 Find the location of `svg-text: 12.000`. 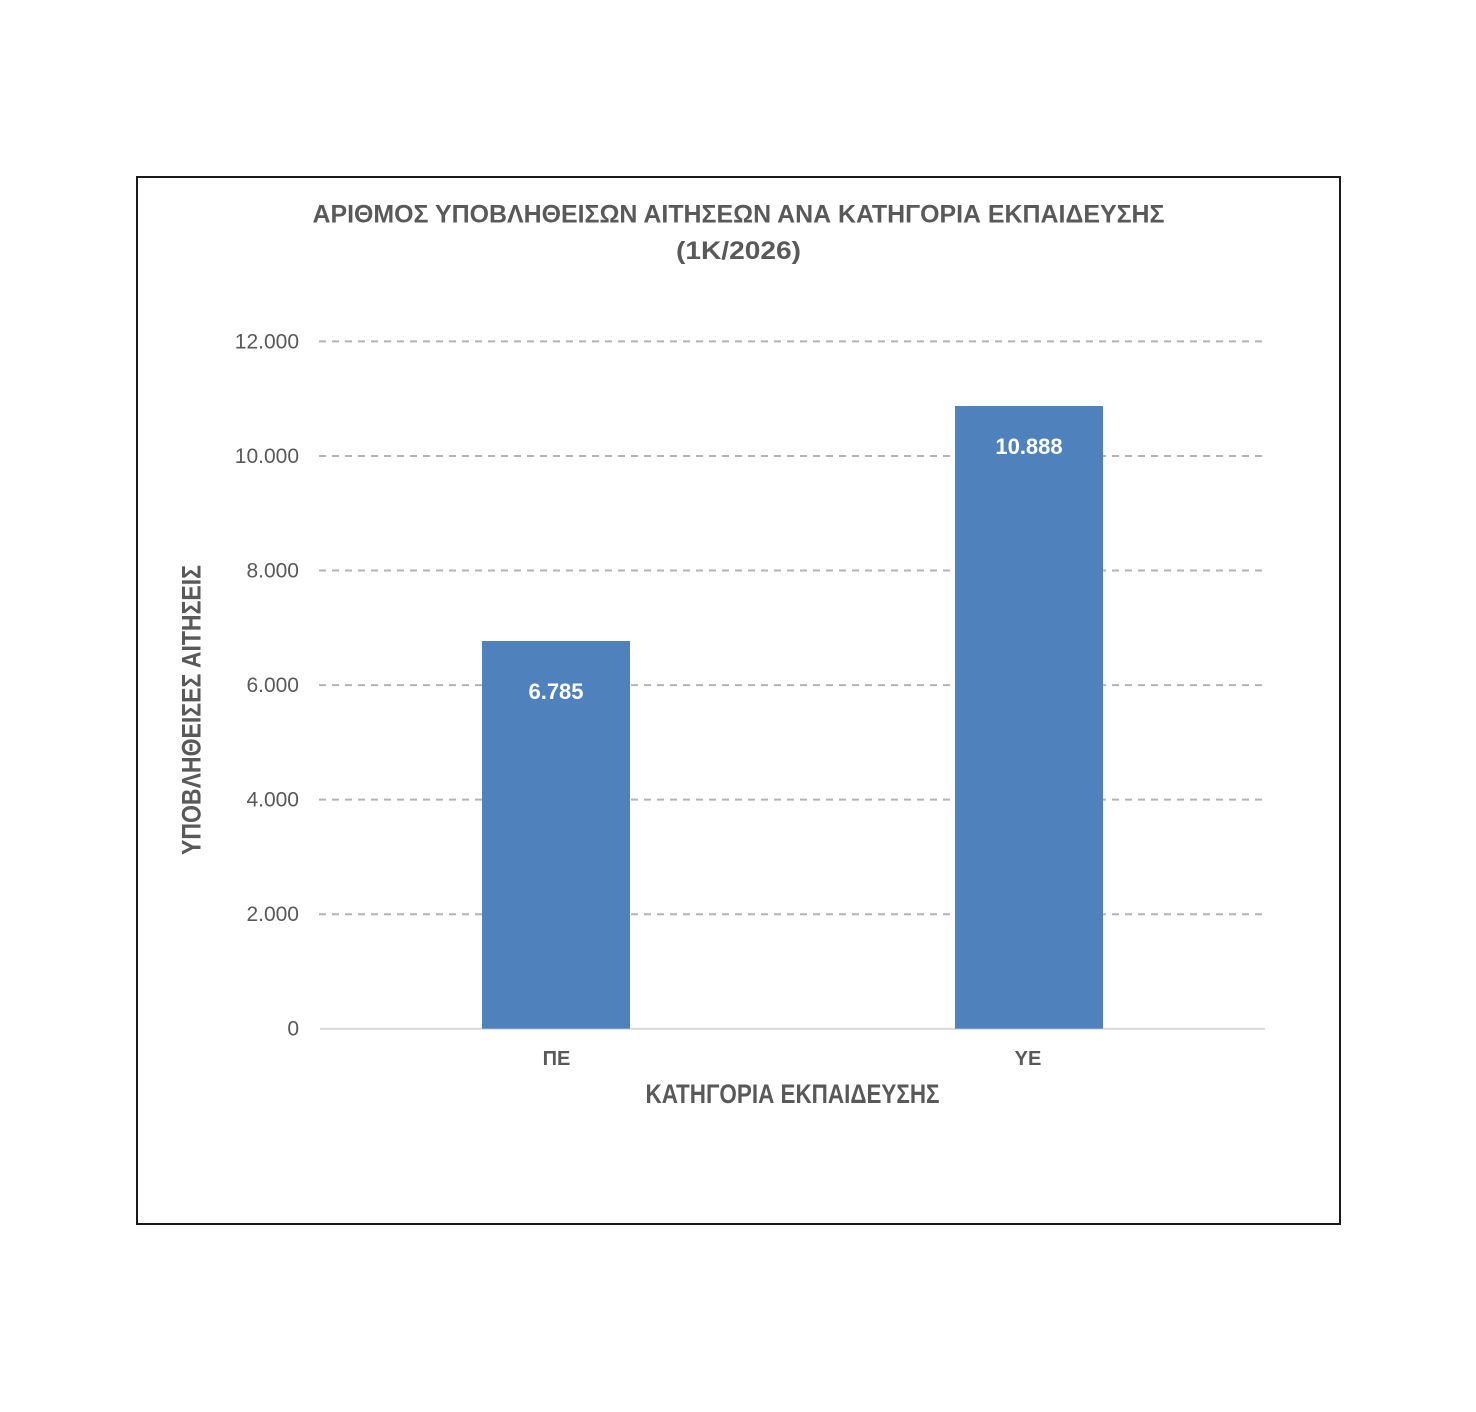

svg-text: 12.000 is located at coordinates (267, 341).